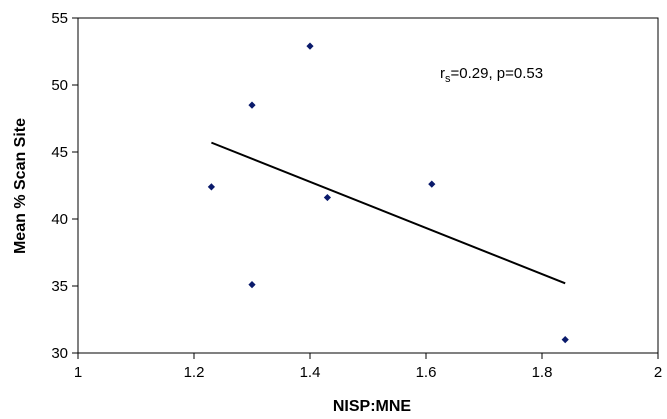 This screenshot has width=667, height=419. I want to click on y-tick-label: 35, so click(59, 286).